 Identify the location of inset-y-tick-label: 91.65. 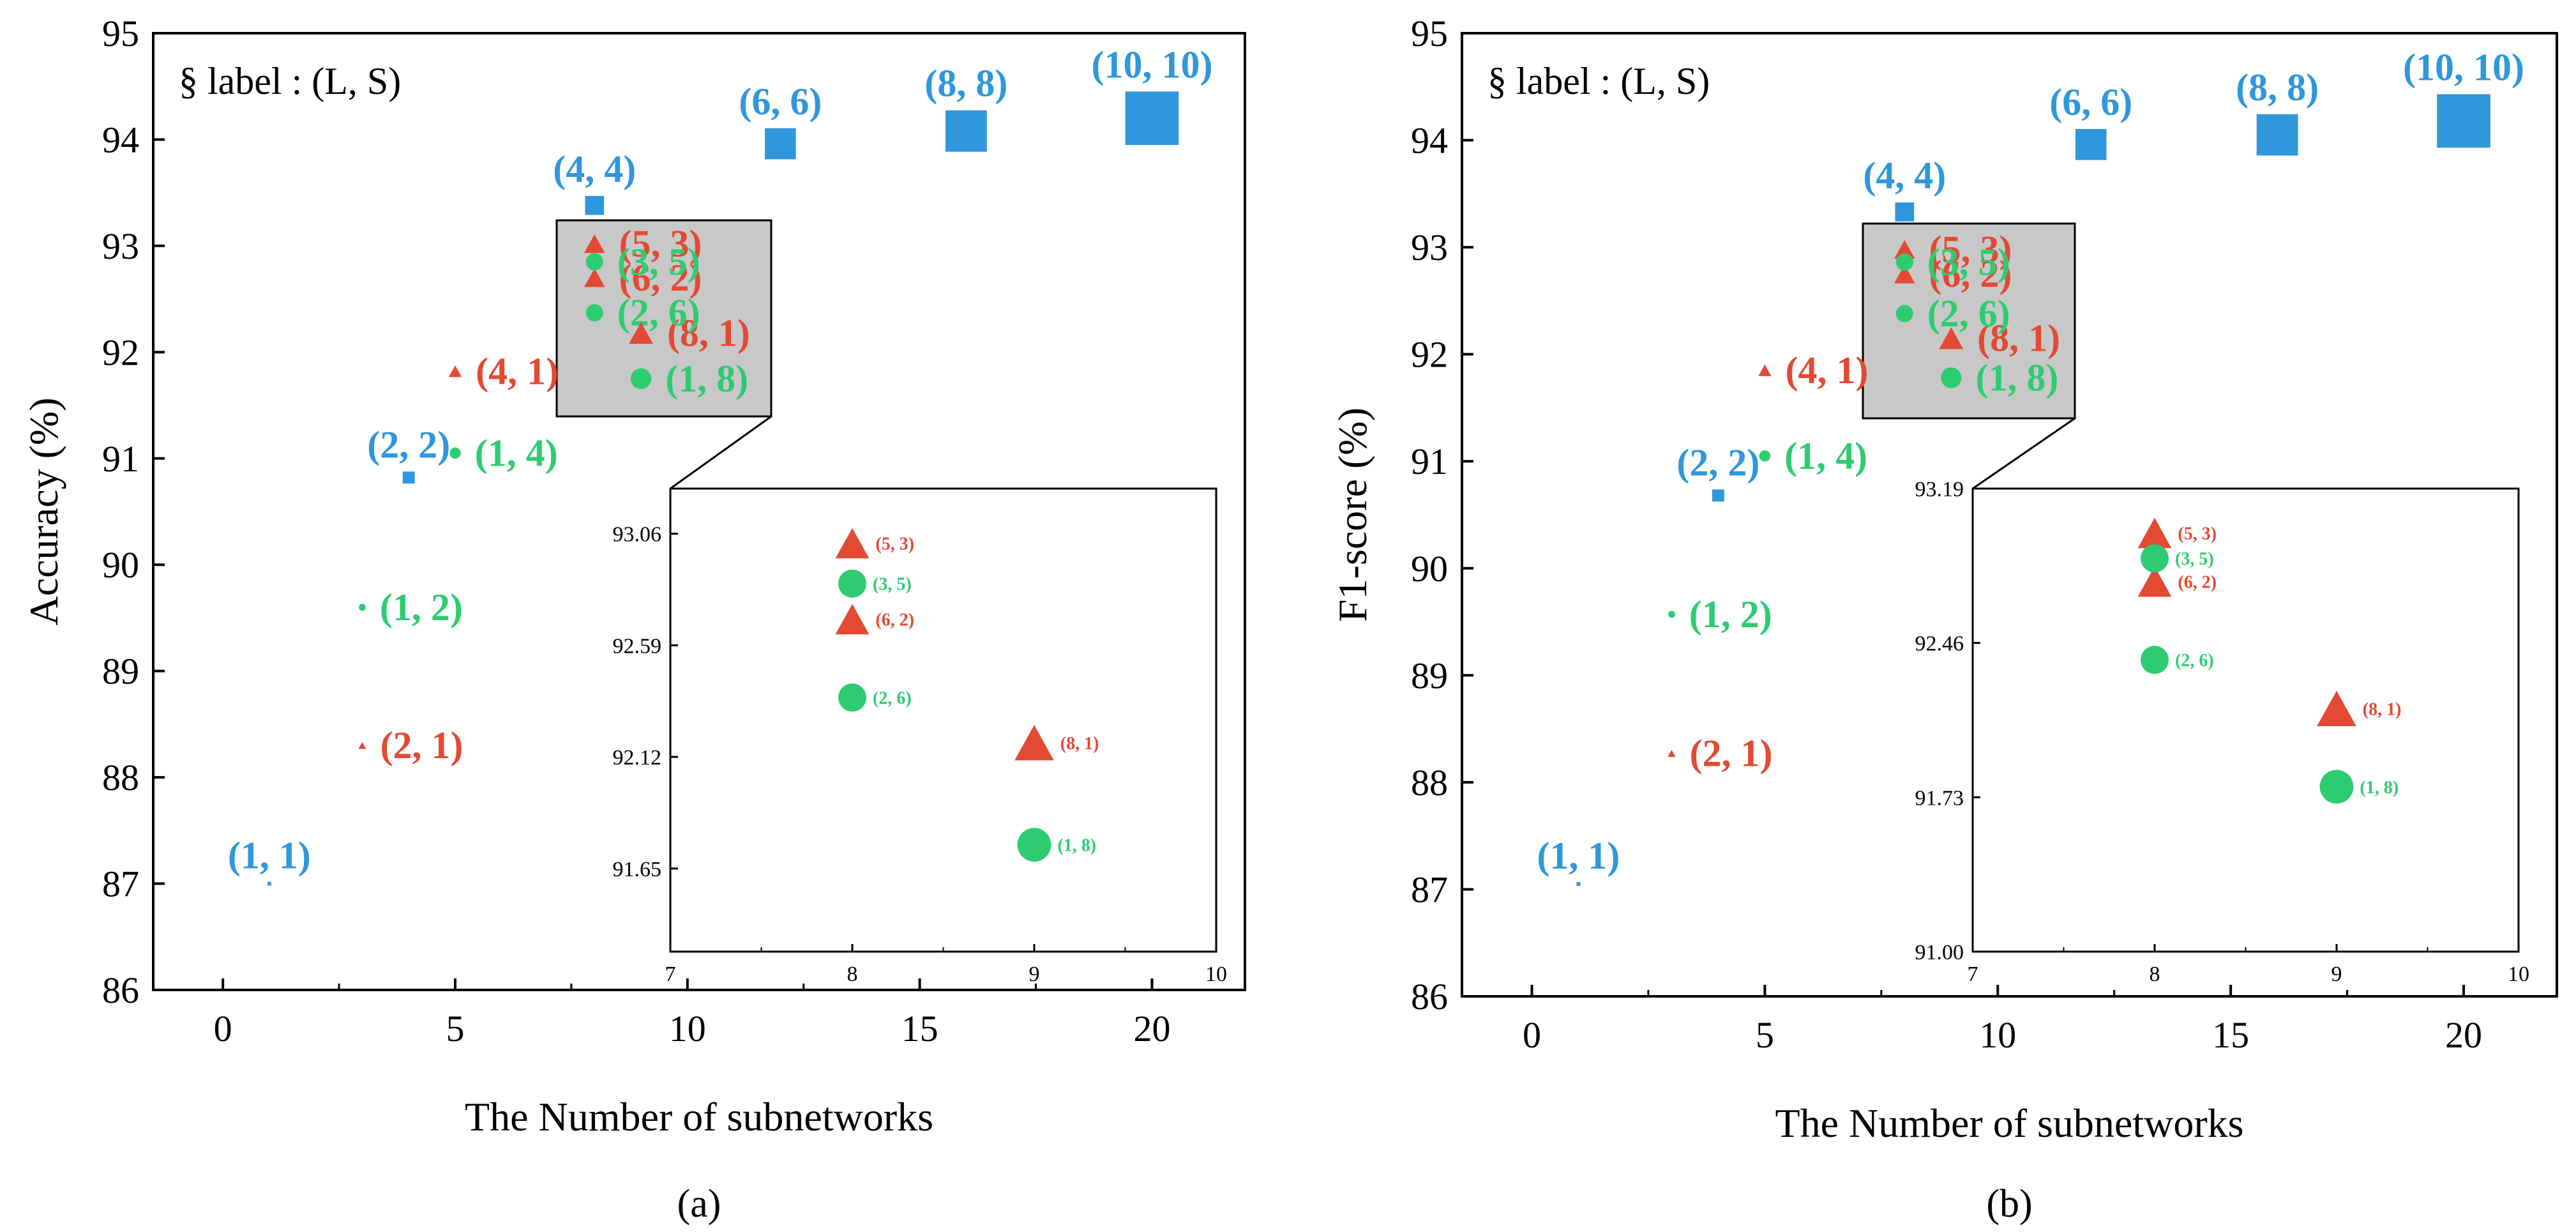
(637, 869).